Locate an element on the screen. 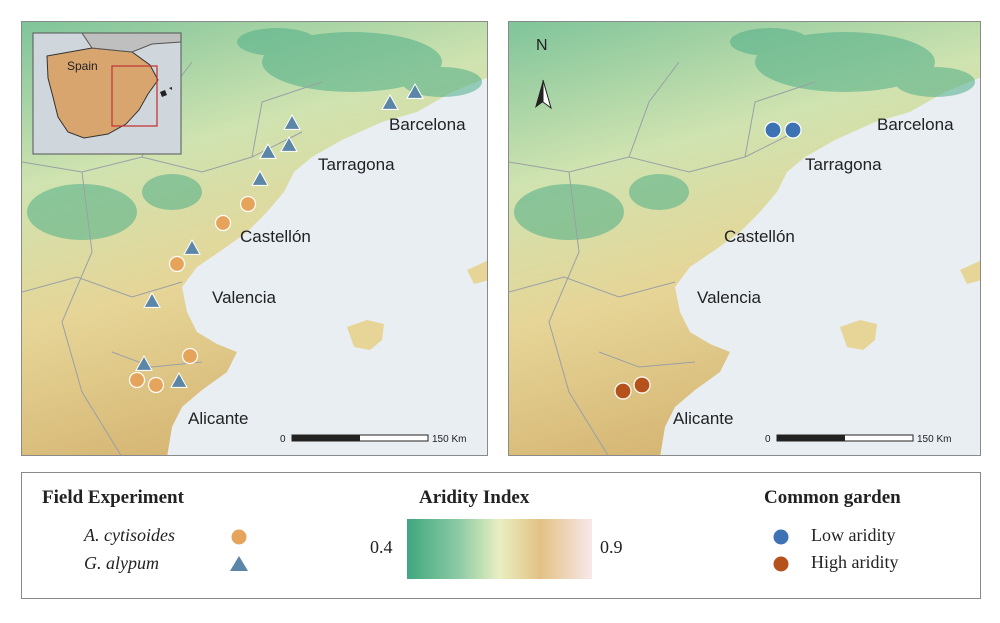 This screenshot has width=1000, height=623. legend-aridity-min: 0.4 is located at coordinates (381, 547).